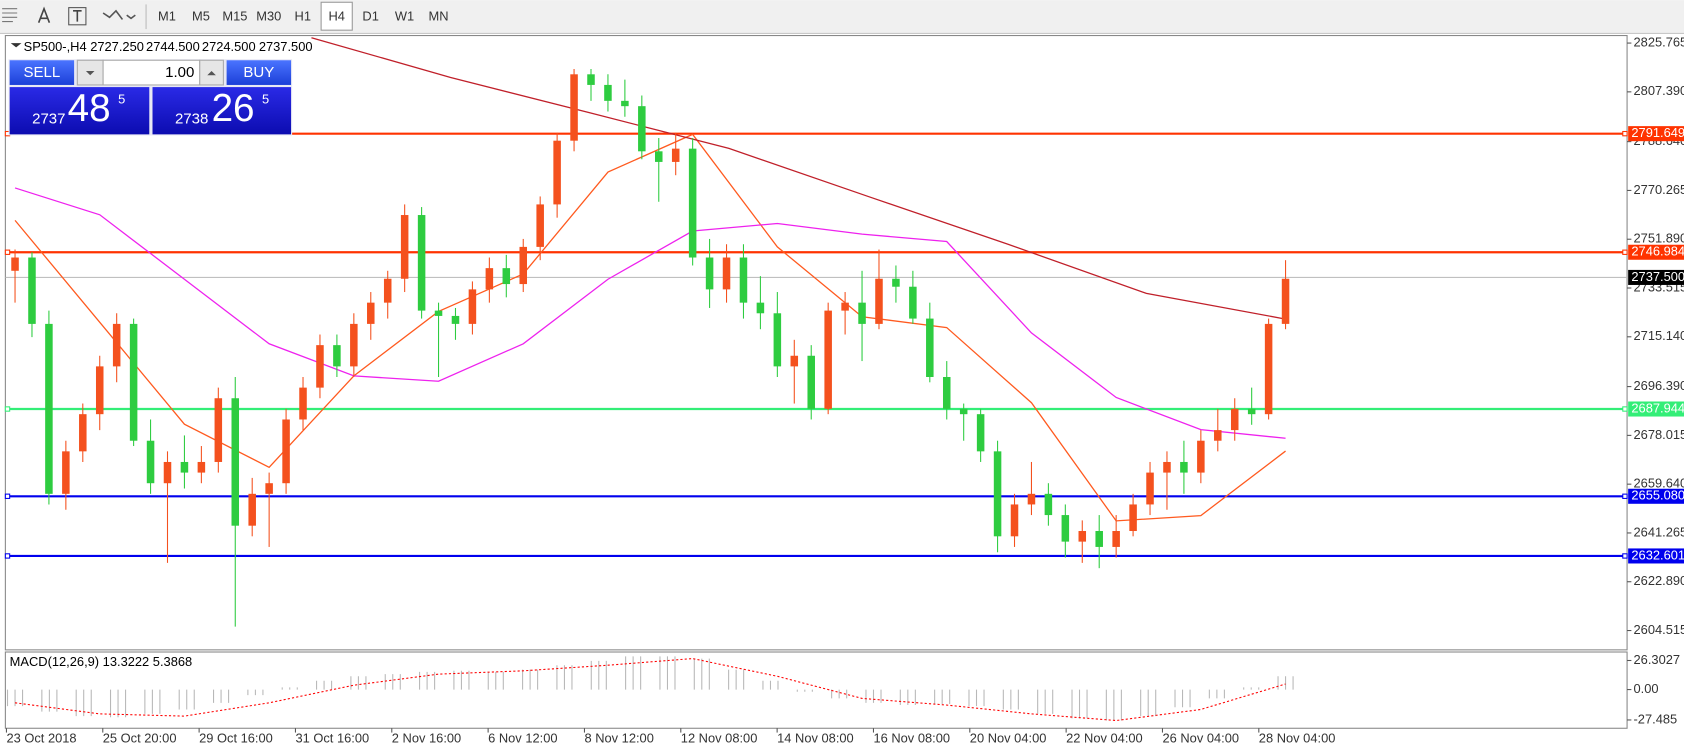 The image size is (1684, 752). Describe the element at coordinates (1297, 737) in the screenshot. I see `x-tick-label: 28 Nov 04:00` at that location.